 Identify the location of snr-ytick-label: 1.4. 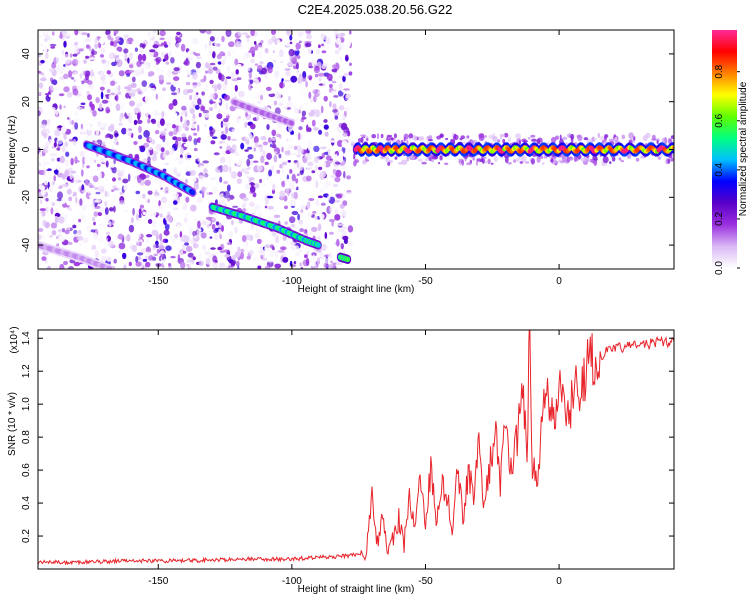
(26, 338).